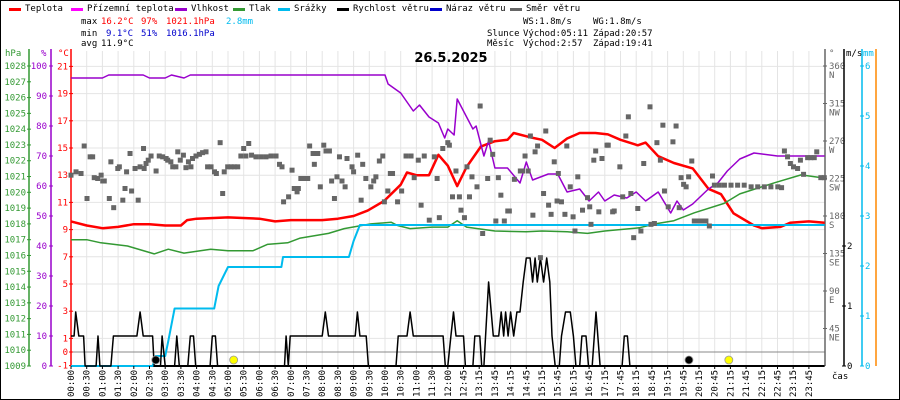 Image resolution: width=900 pixels, height=400 pixels. Describe the element at coordinates (837, 67) in the screenshot. I see `direction-tick-label: 360` at that location.